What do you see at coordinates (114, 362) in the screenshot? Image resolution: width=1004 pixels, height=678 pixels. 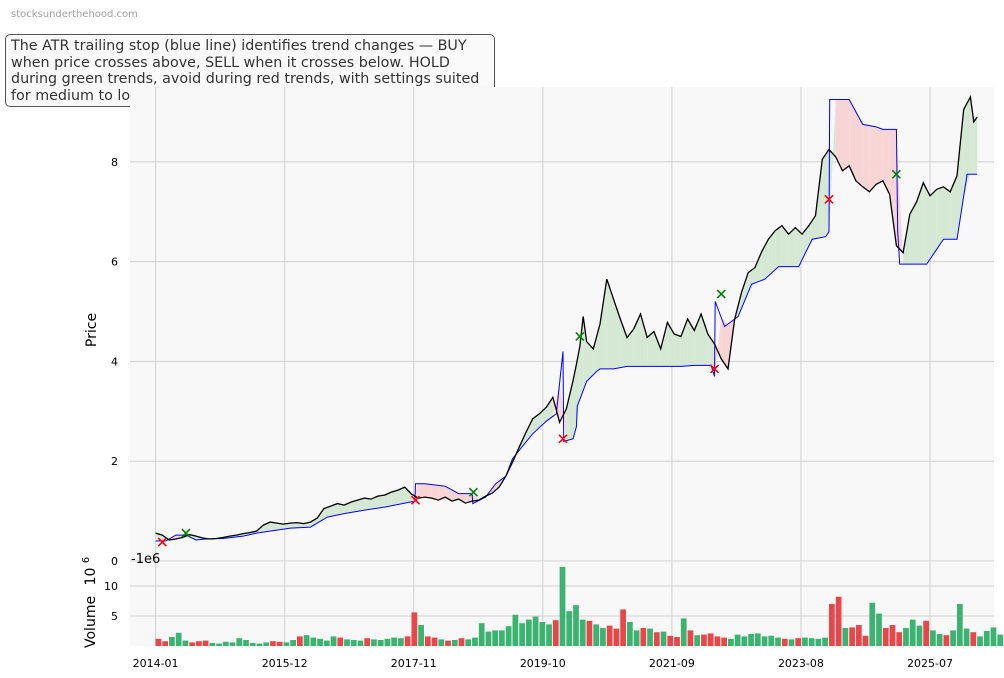 I see `price-y-ticks: 0 2 4 6 8` at bounding box center [114, 362].